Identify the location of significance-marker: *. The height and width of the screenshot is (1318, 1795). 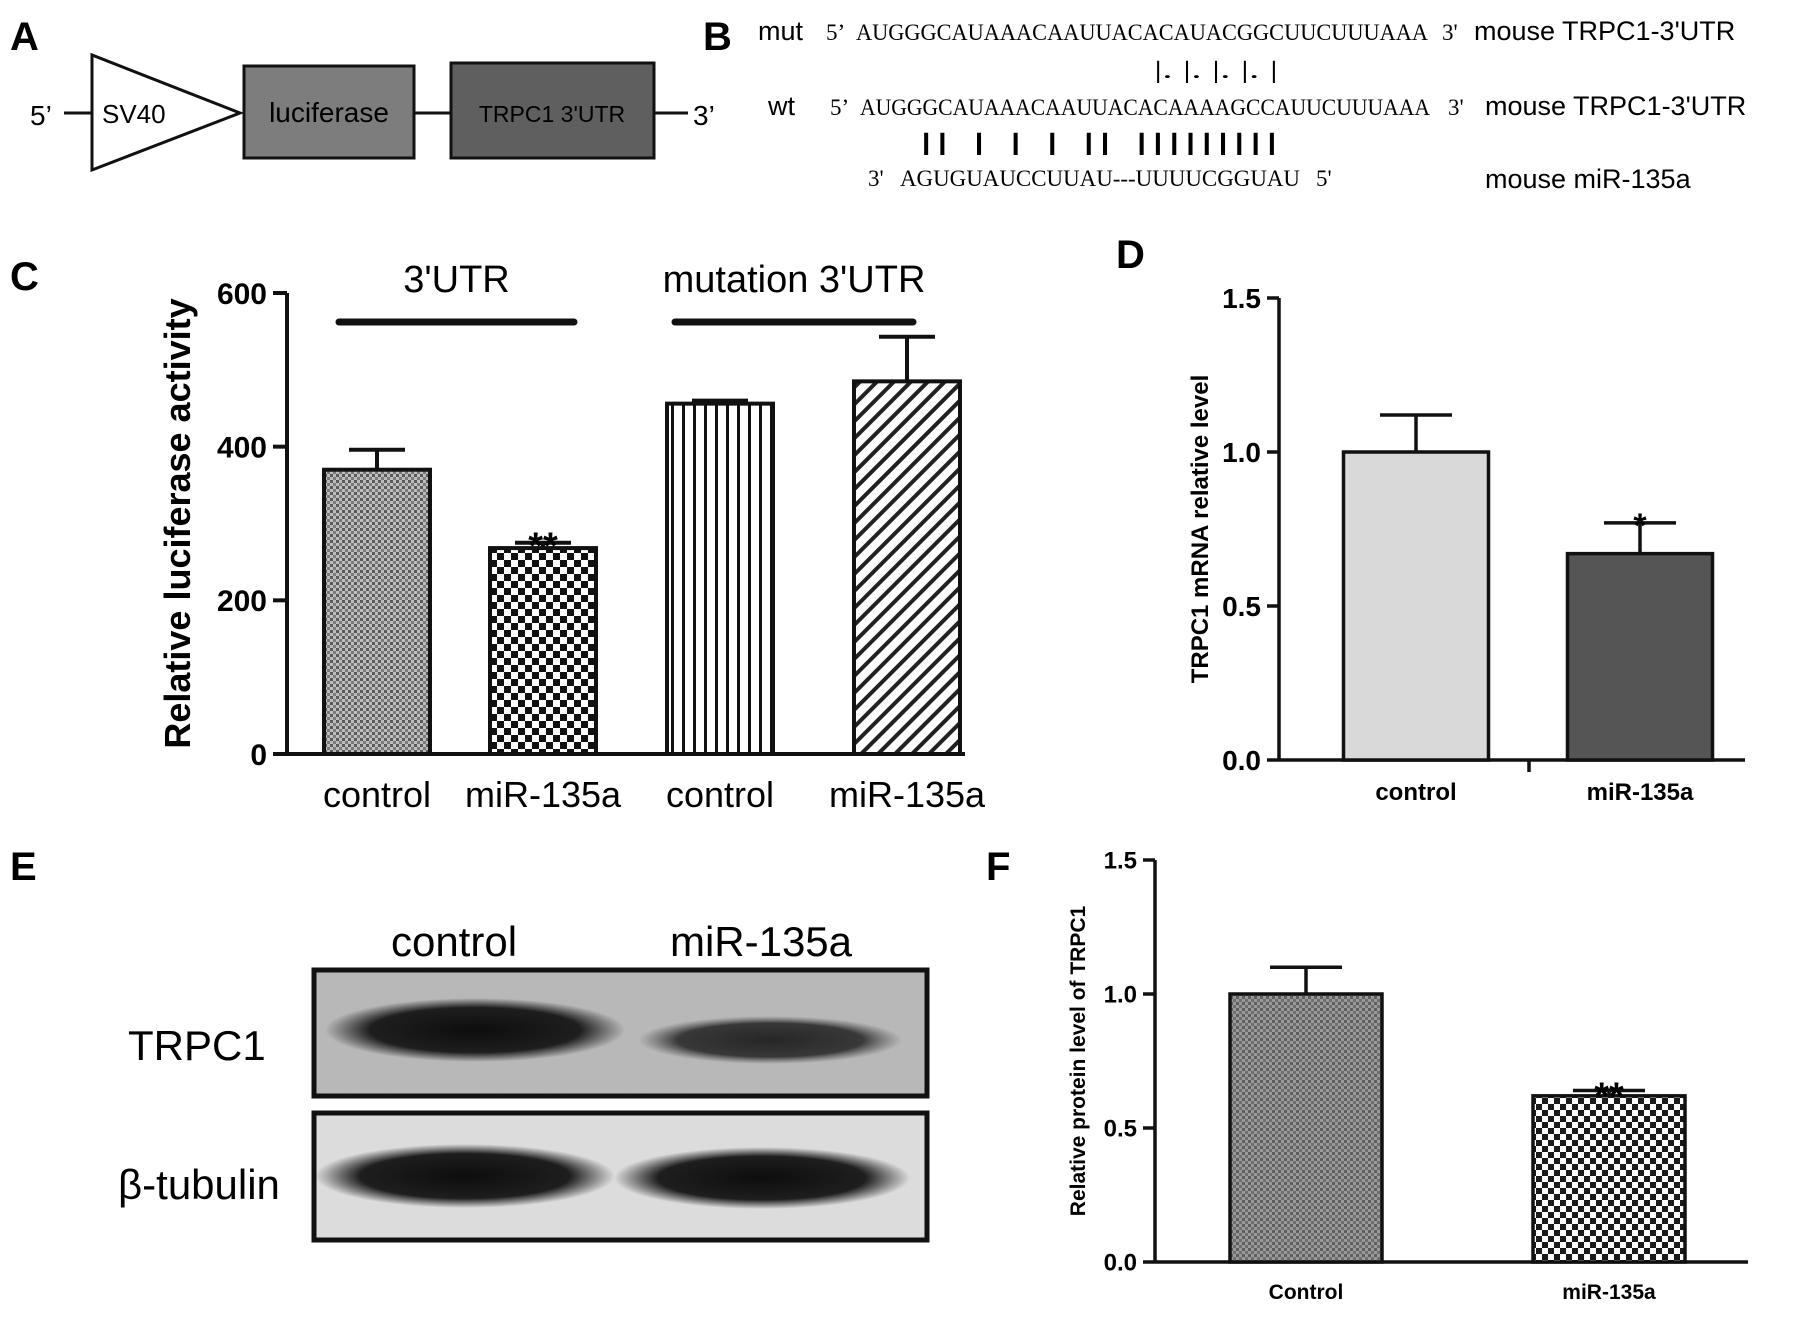
(1640, 526).